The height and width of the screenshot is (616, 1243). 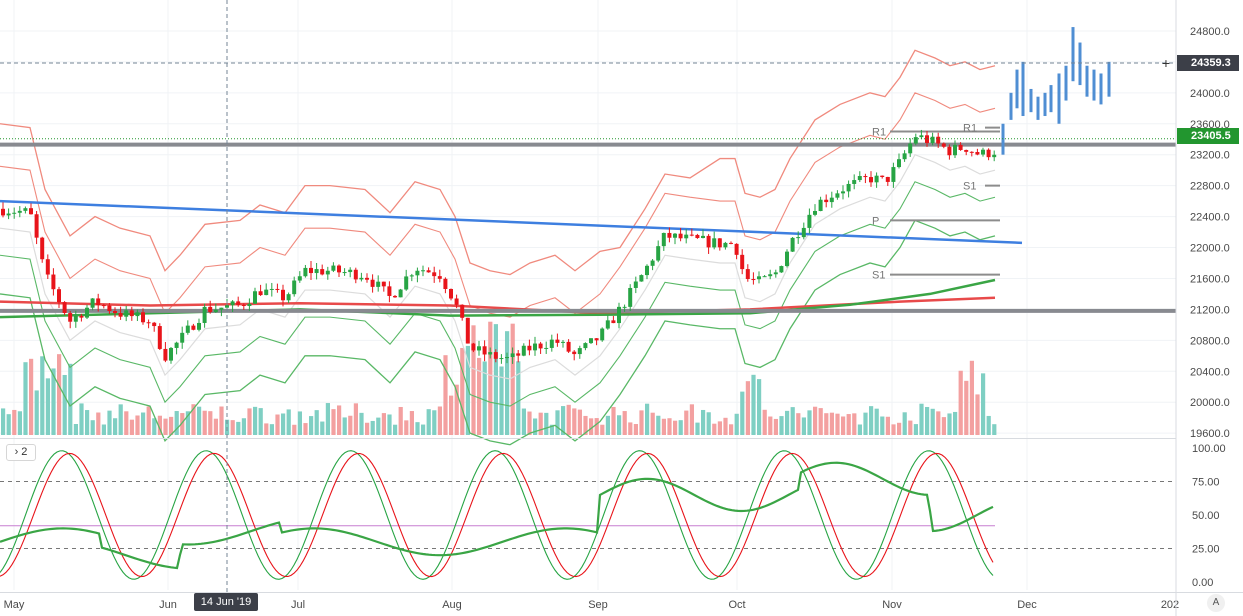 What do you see at coordinates (21, 452) in the screenshot?
I see `pane-toggle-button: › 2` at bounding box center [21, 452].